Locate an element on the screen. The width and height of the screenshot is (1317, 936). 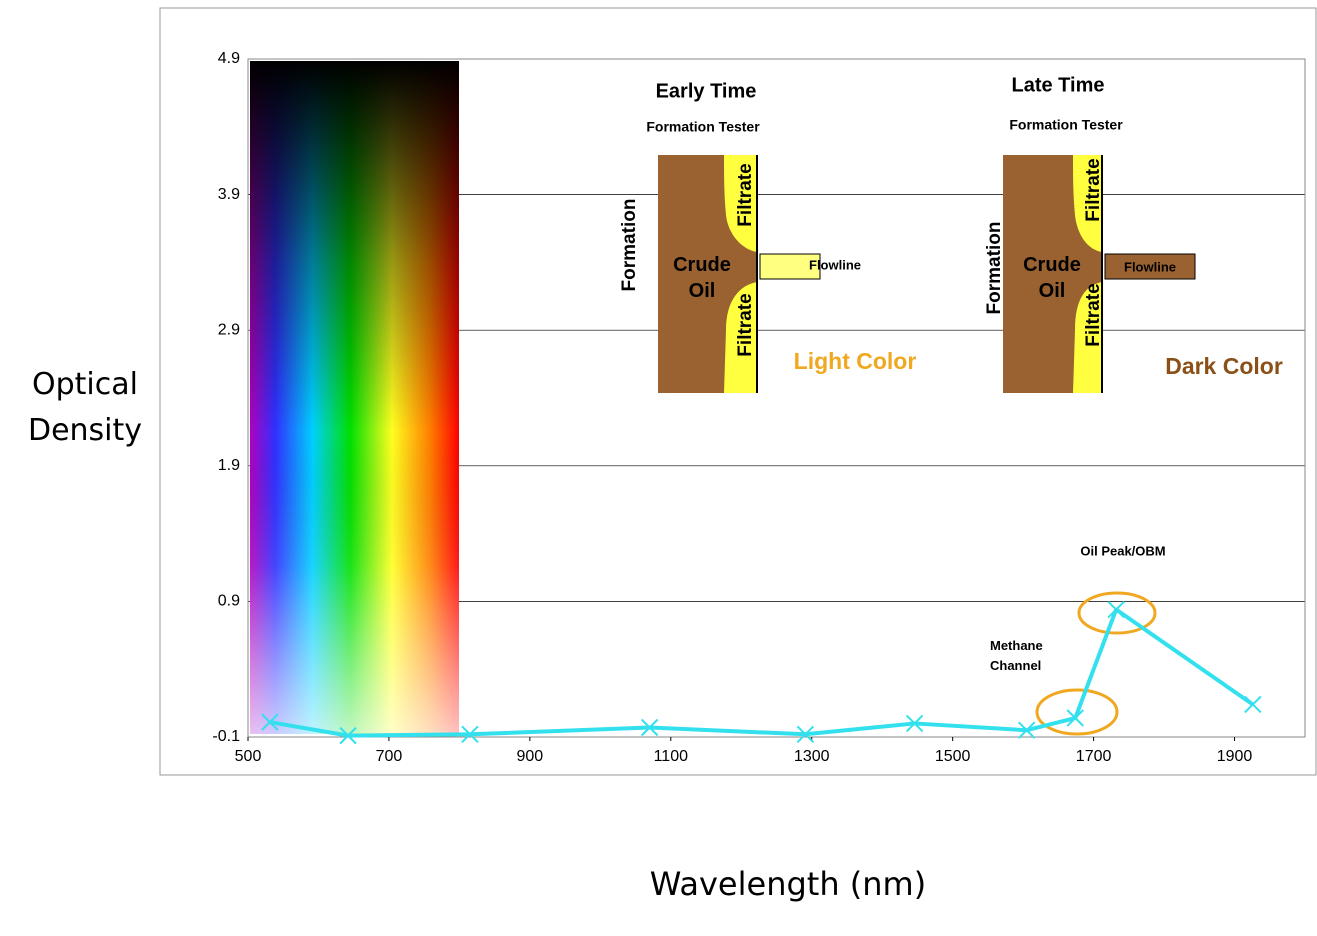
x-tick-label: 1900 is located at coordinates (1235, 756).